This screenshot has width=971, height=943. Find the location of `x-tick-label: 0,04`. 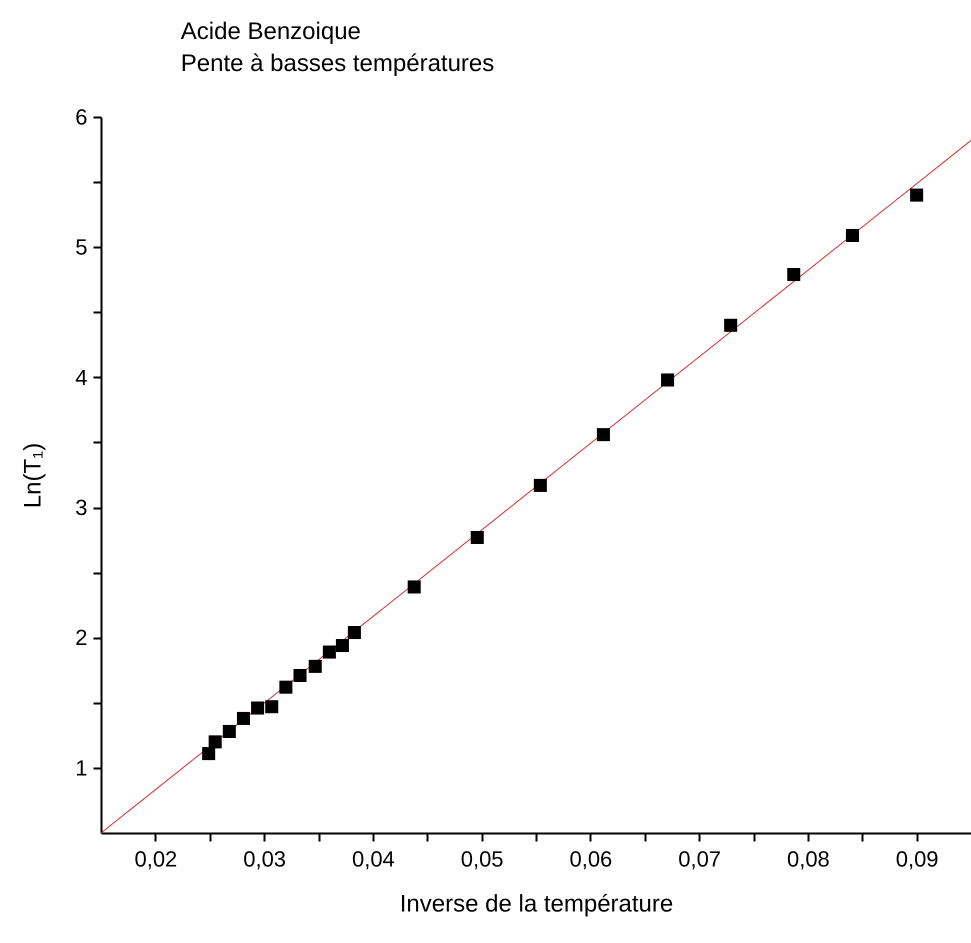

x-tick-label: 0,04 is located at coordinates (373, 859).